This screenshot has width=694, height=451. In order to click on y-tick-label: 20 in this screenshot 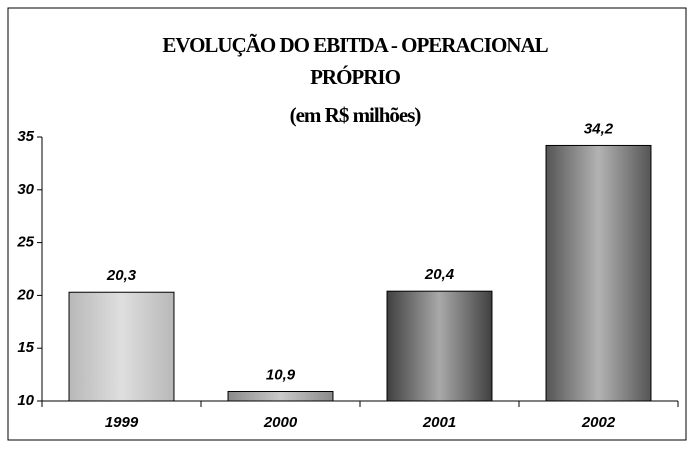, I will do `click(25, 294)`.